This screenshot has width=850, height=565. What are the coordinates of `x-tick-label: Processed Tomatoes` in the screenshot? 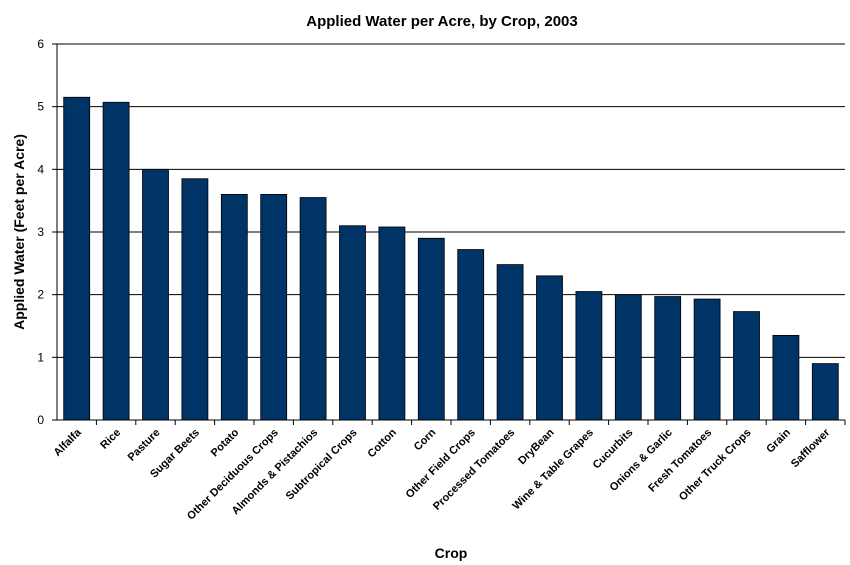 It's located at (474, 470).